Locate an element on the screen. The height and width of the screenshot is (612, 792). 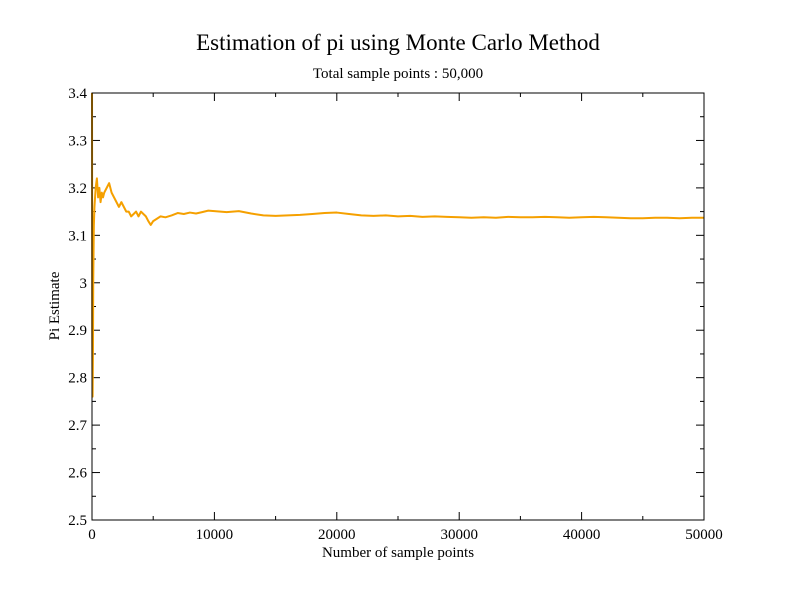
x-tick-label: 10000 is located at coordinates (215, 535).